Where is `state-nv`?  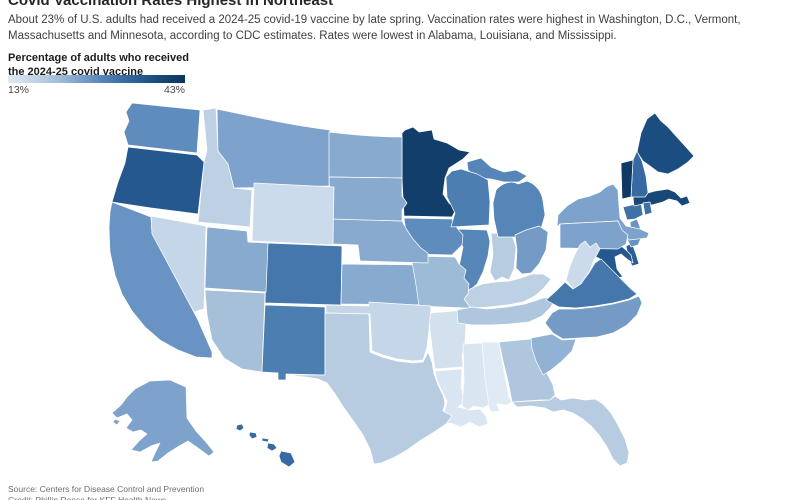
state-nv is located at coordinates (178, 264).